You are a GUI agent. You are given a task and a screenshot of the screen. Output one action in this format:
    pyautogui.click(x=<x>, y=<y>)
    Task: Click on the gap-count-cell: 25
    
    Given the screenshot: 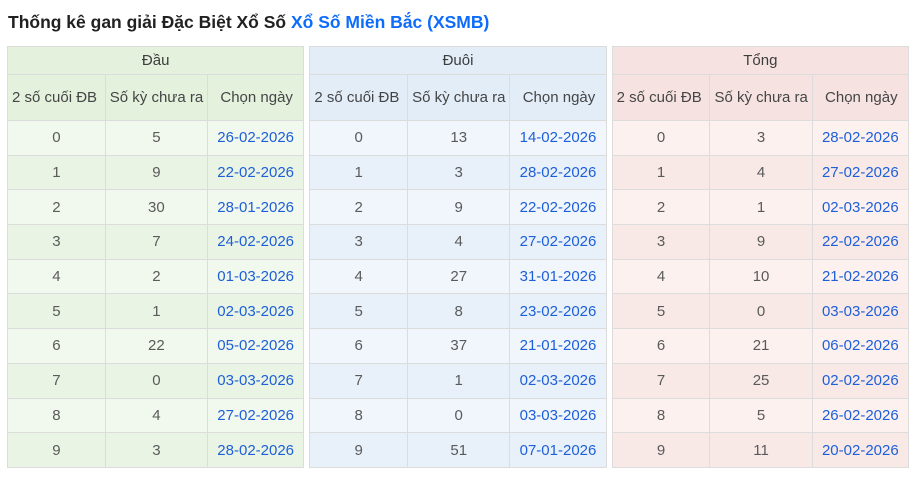 What is the action you would take?
    pyautogui.click(x=761, y=380)
    